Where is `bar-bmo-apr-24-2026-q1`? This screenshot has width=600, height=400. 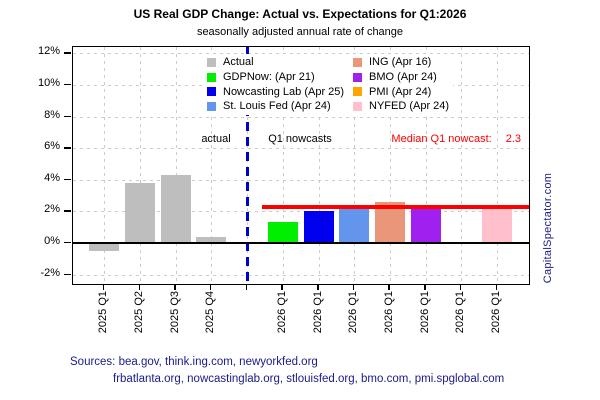 bar-bmo-apr-24-2026-q1 is located at coordinates (425, 224).